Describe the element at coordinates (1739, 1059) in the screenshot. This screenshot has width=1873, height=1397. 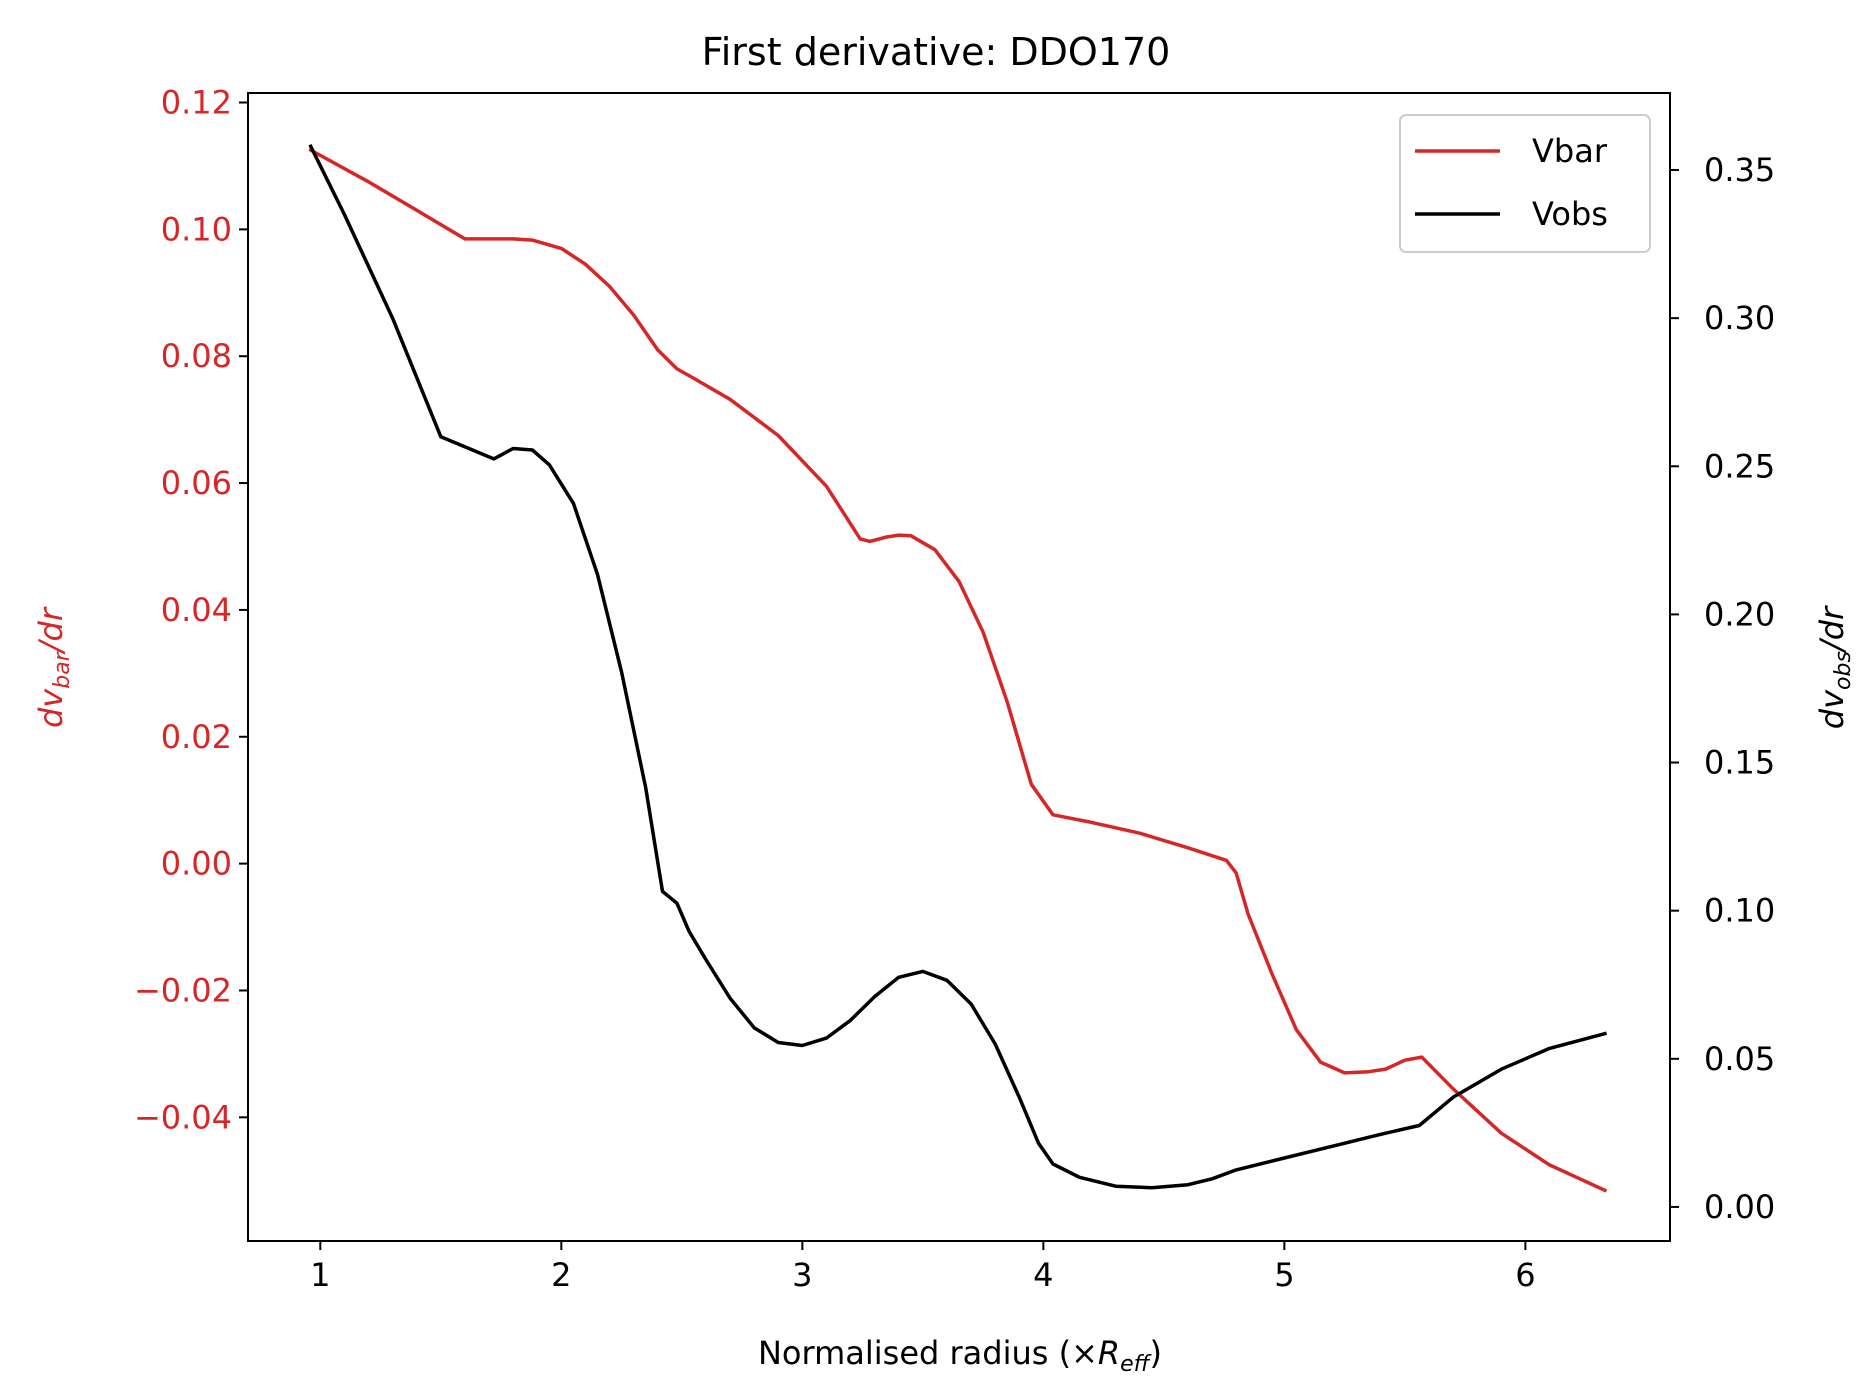
I see `right-tick-label: 0.05` at that location.